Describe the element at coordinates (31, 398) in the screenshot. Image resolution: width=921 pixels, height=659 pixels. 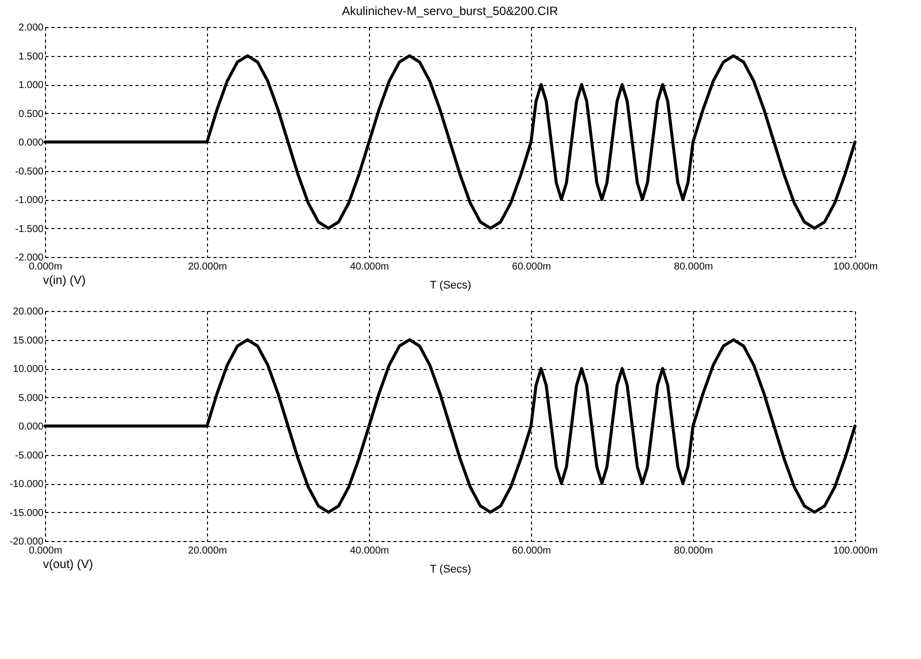
I see `y-tick-label: 5.000` at that location.